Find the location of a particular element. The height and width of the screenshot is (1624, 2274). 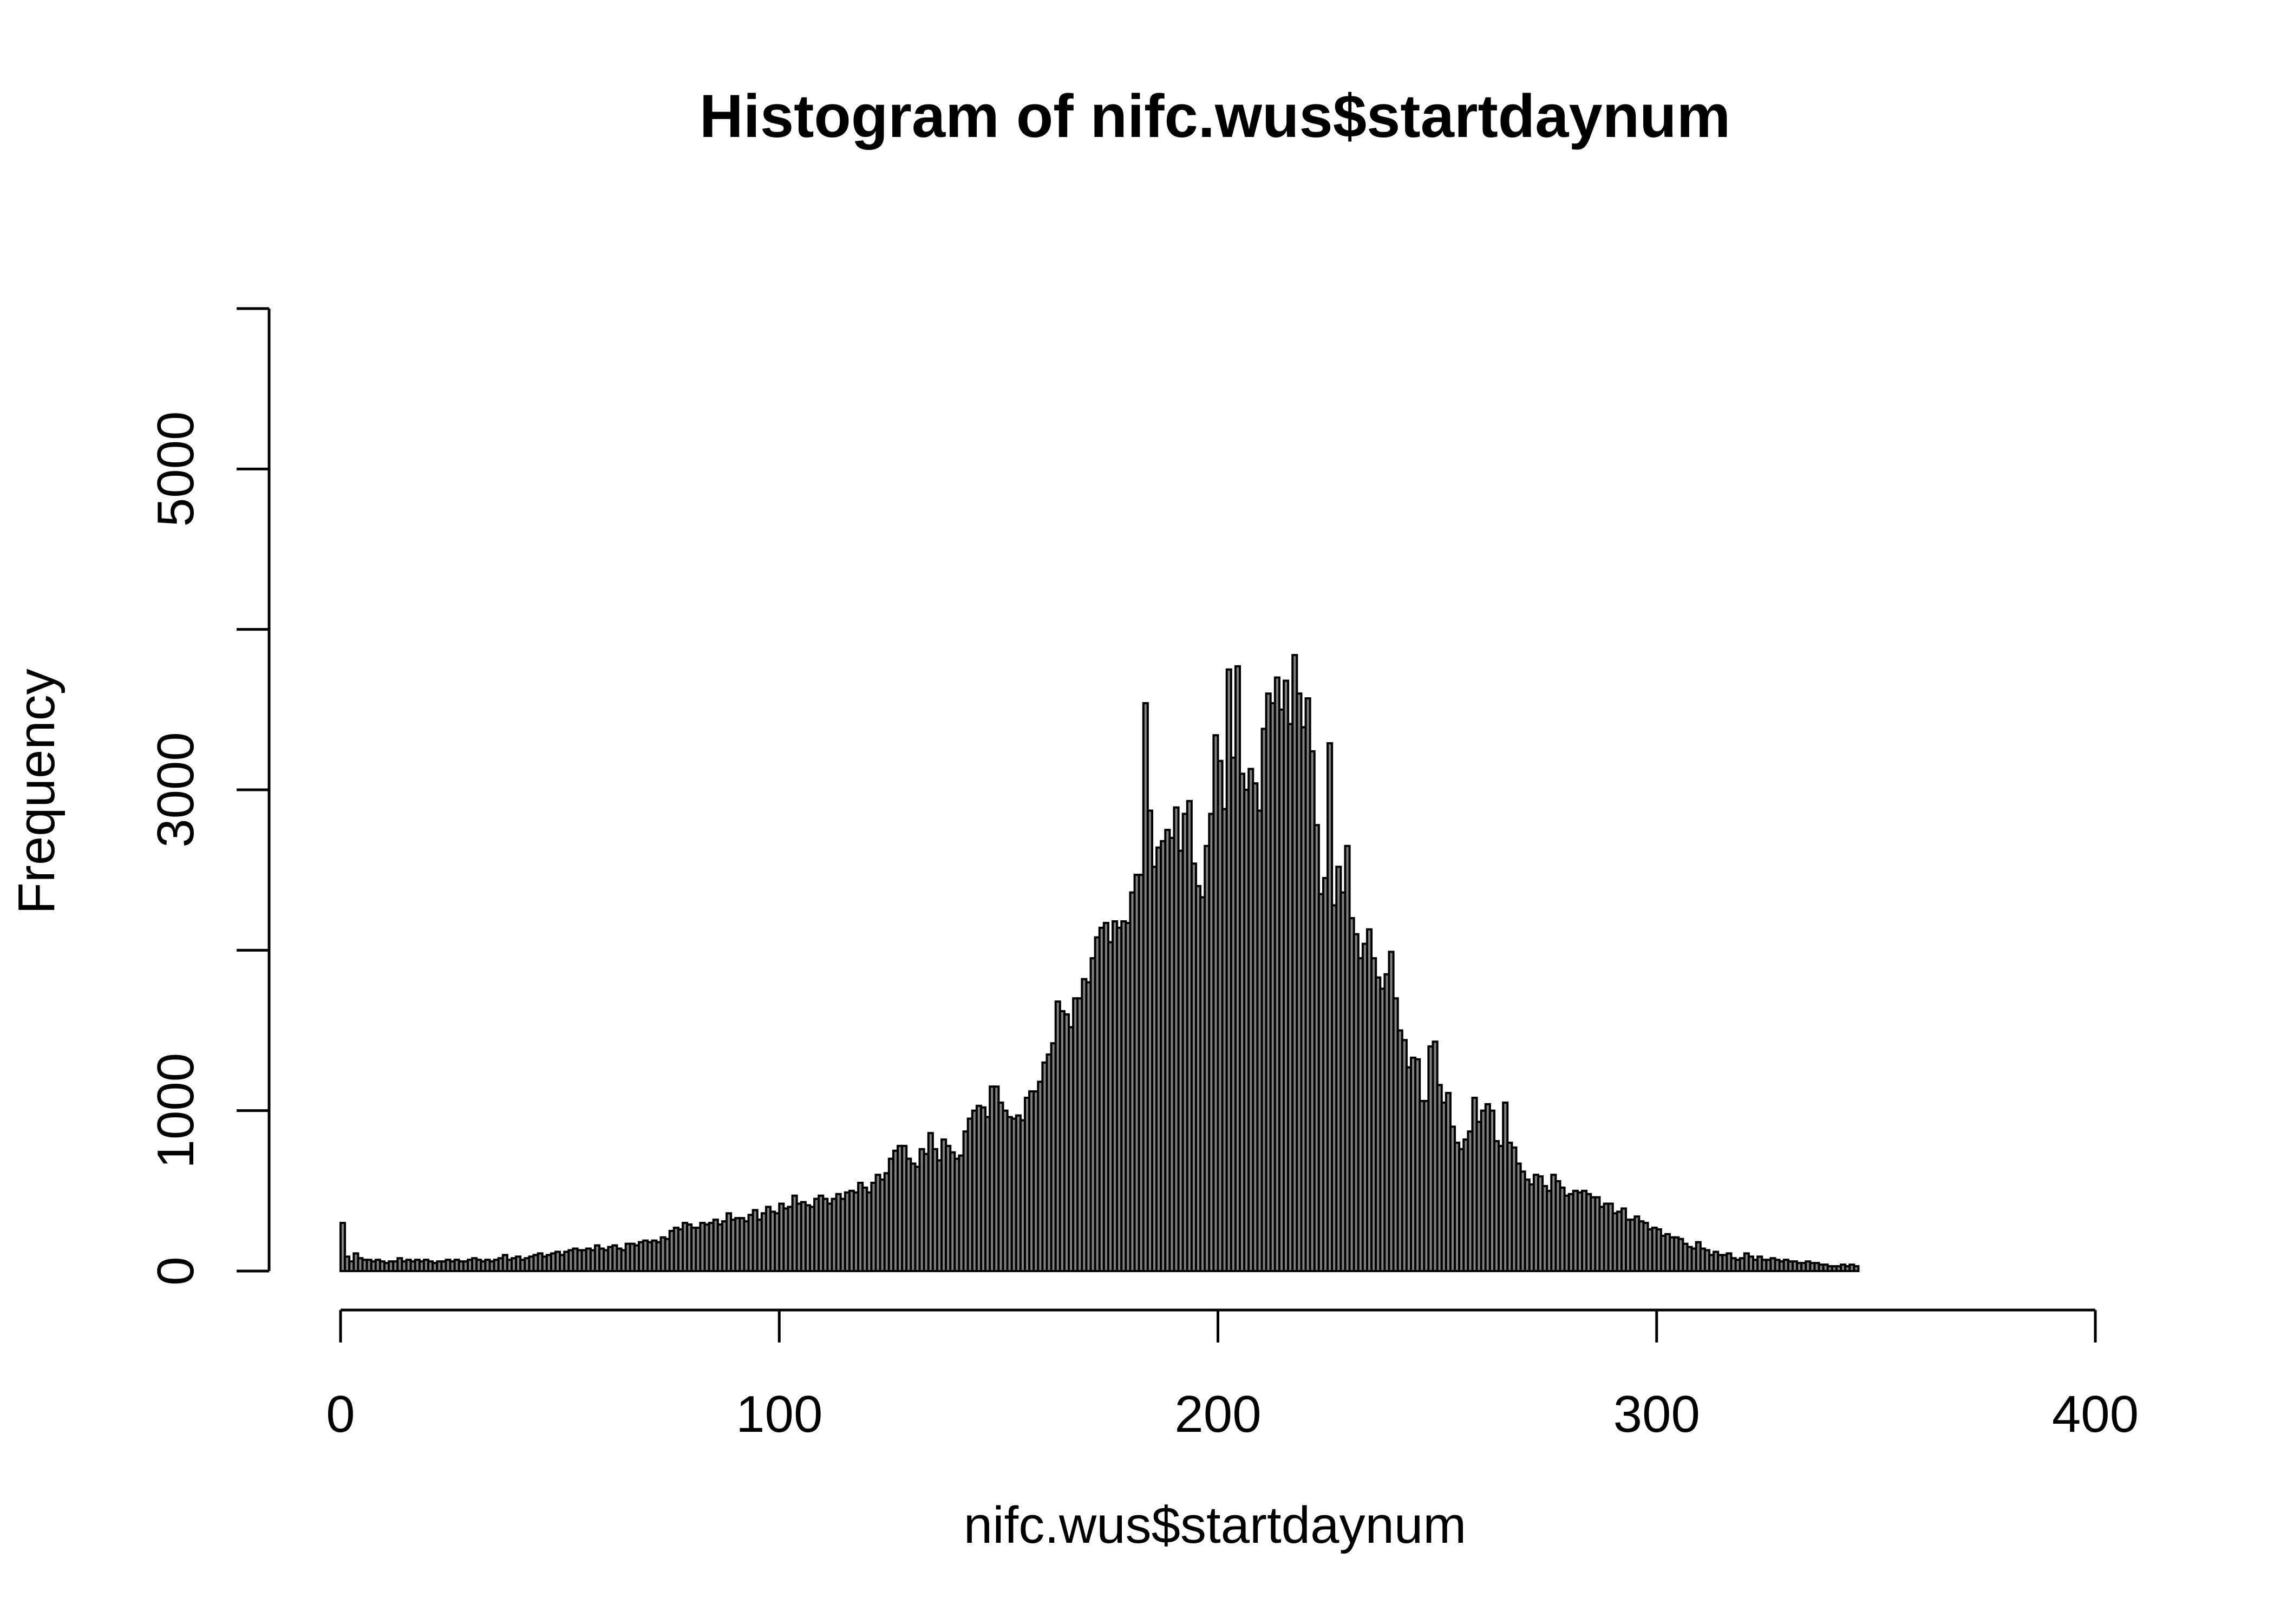

y-axis: 0 1000 3000 5000 is located at coordinates (209, 797).